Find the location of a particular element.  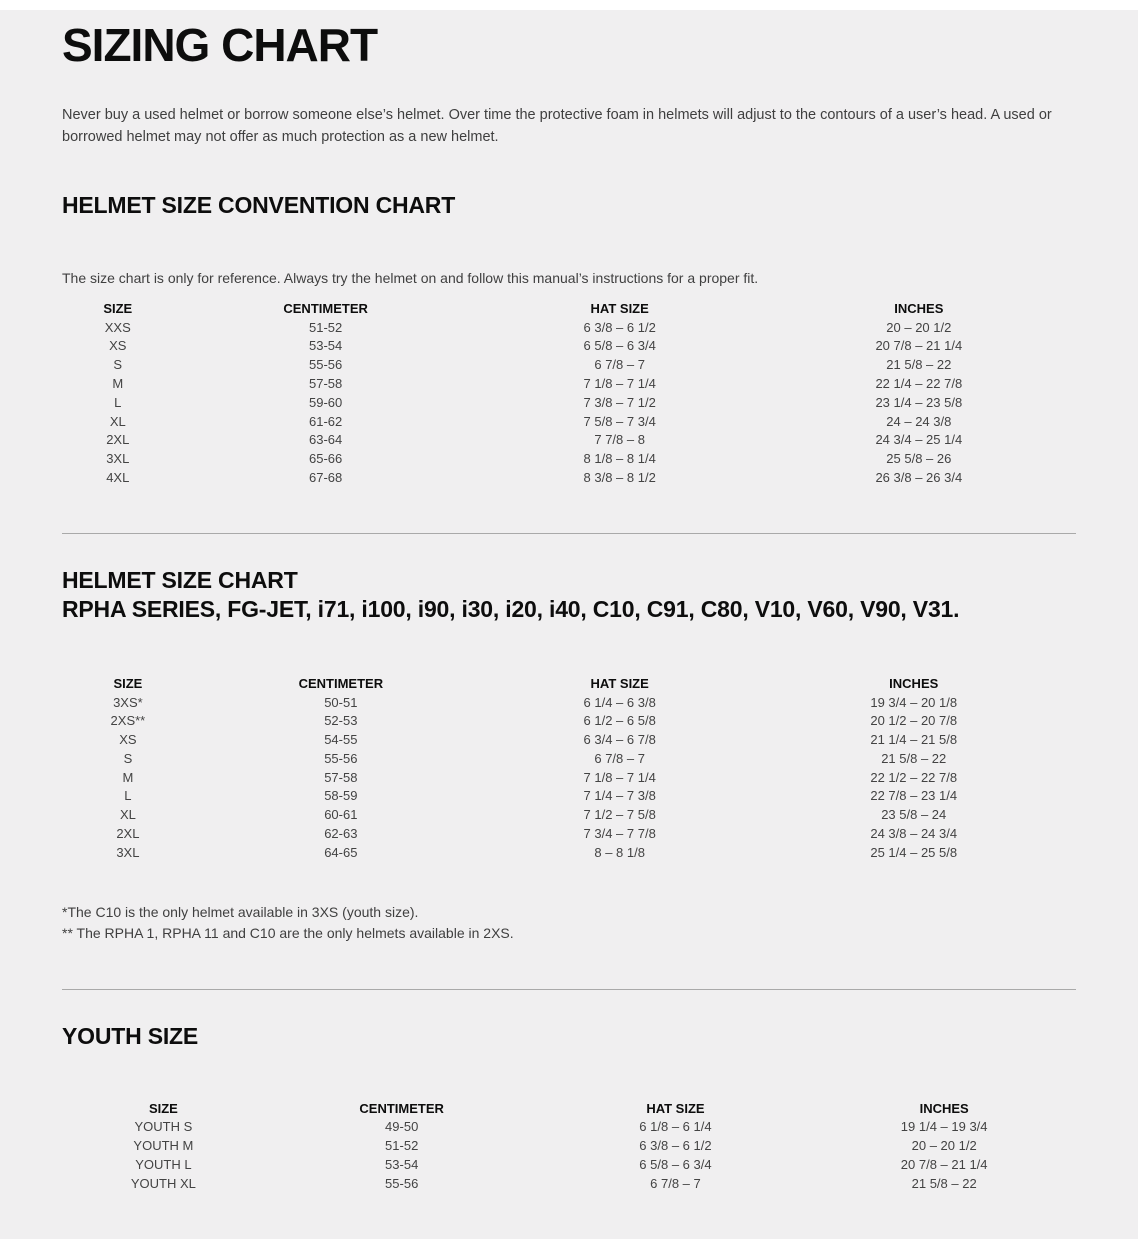

table-row: 3XL 64-65 8 – 8 1/8 25 1/4 – 25 5/8 is located at coordinates (569, 852).